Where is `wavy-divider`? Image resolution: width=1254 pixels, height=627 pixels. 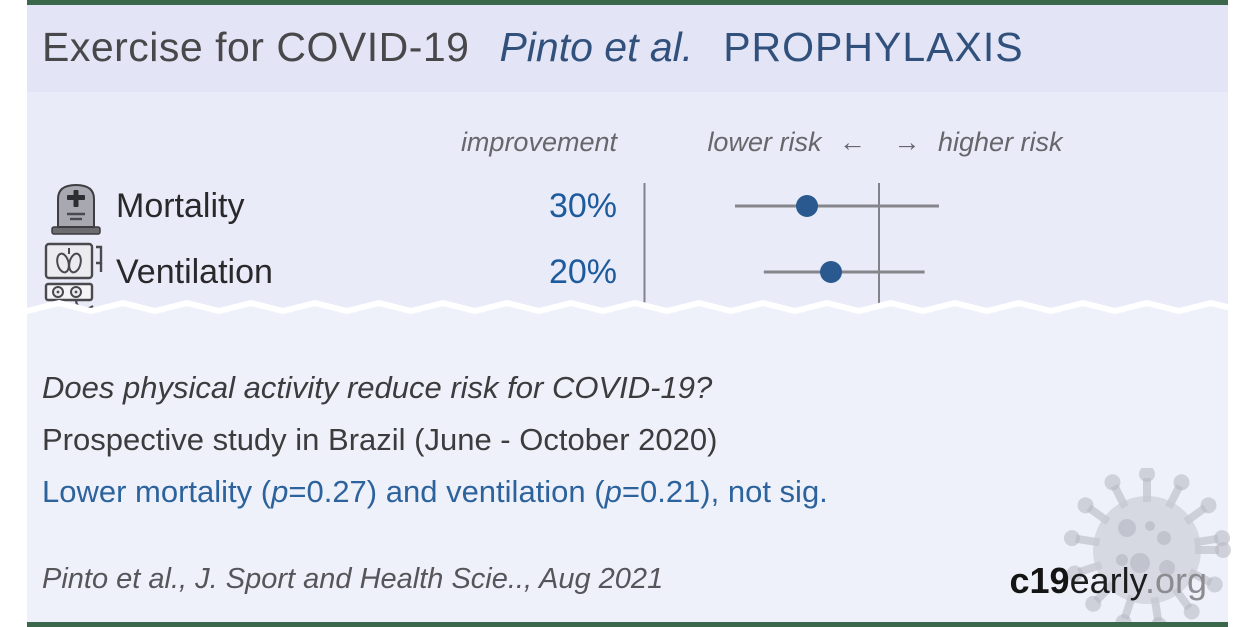
wavy-divider is located at coordinates (627, 310).